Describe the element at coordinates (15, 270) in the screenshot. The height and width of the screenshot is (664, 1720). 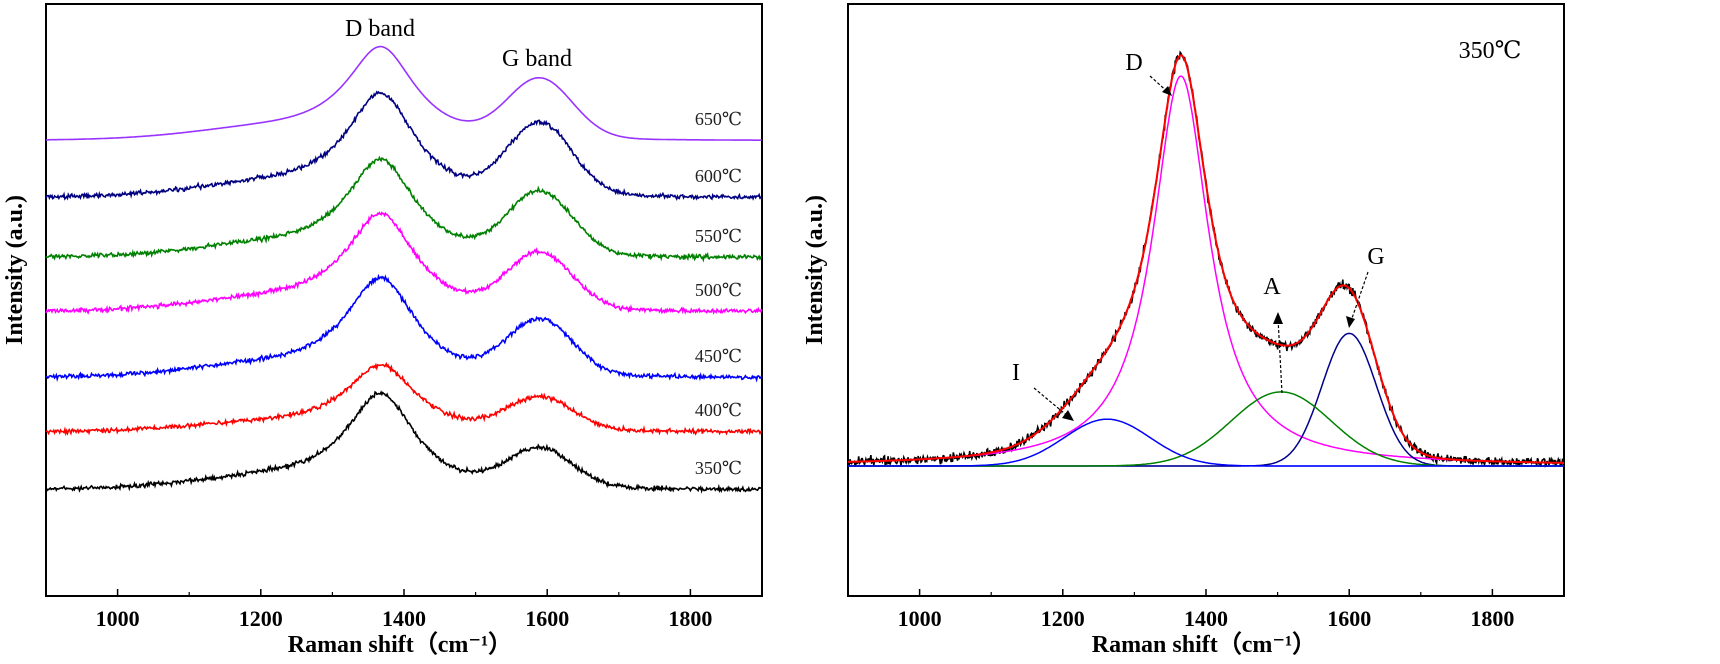
I see `left-y-axis-label: Intensity (a.u.)` at that location.